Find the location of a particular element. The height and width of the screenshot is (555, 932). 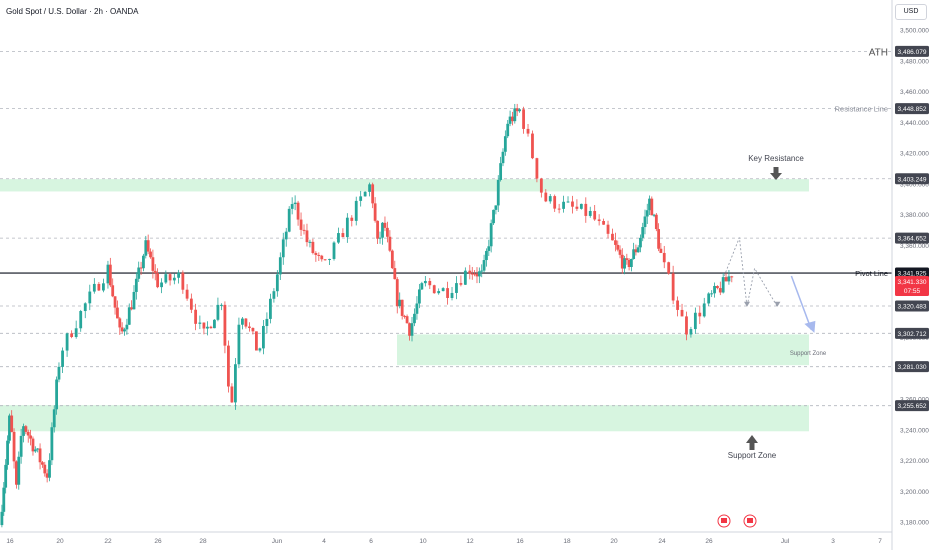

currency-button: USD is located at coordinates (911, 12).